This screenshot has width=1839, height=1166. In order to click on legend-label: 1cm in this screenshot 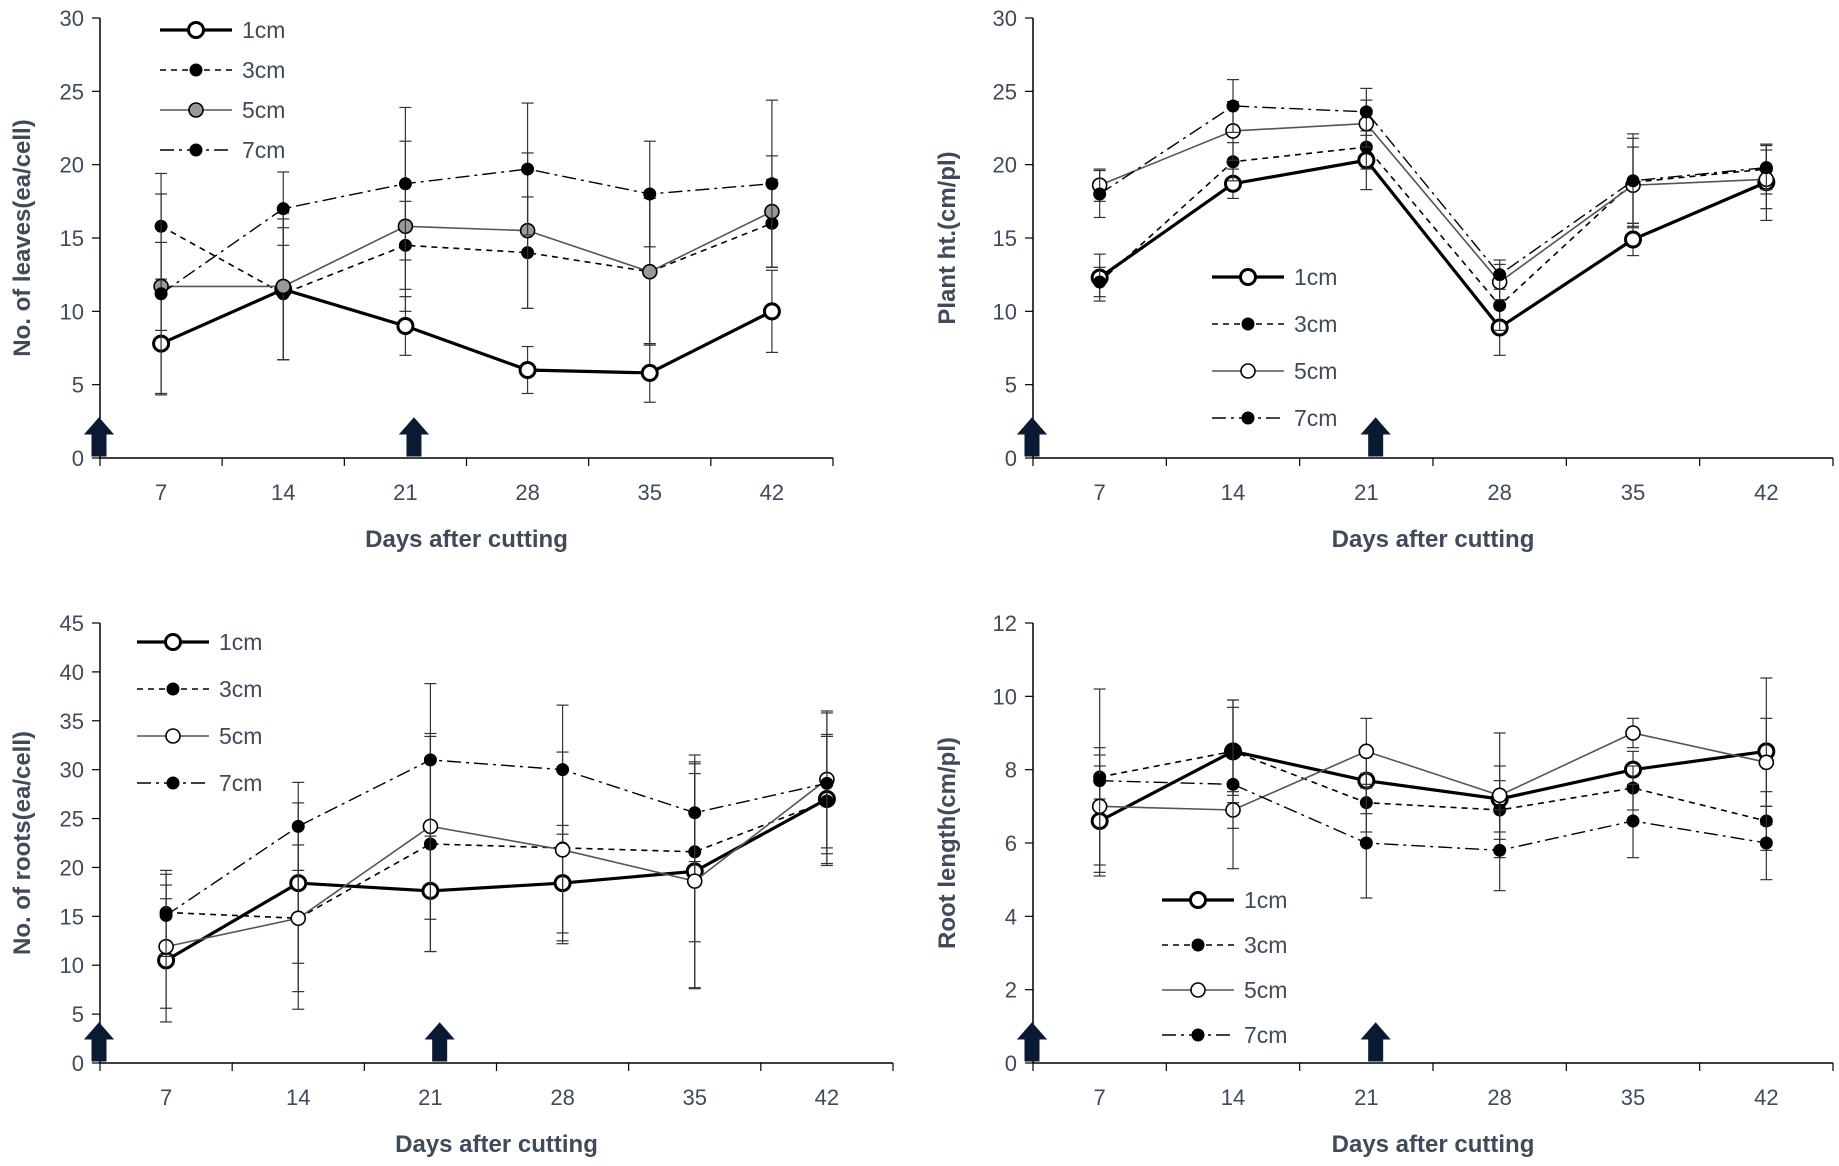, I will do `click(1265, 900)`.